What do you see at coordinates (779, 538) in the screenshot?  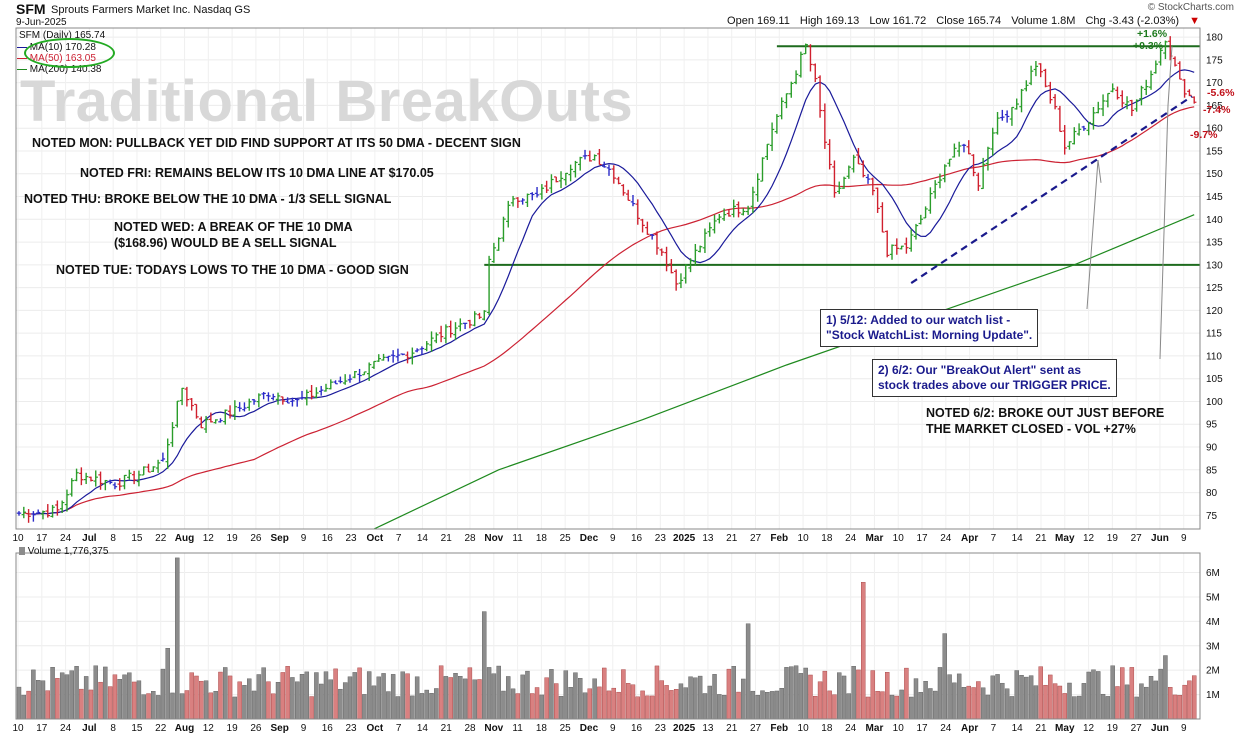 I see `x-tick-label: Feb` at bounding box center [779, 538].